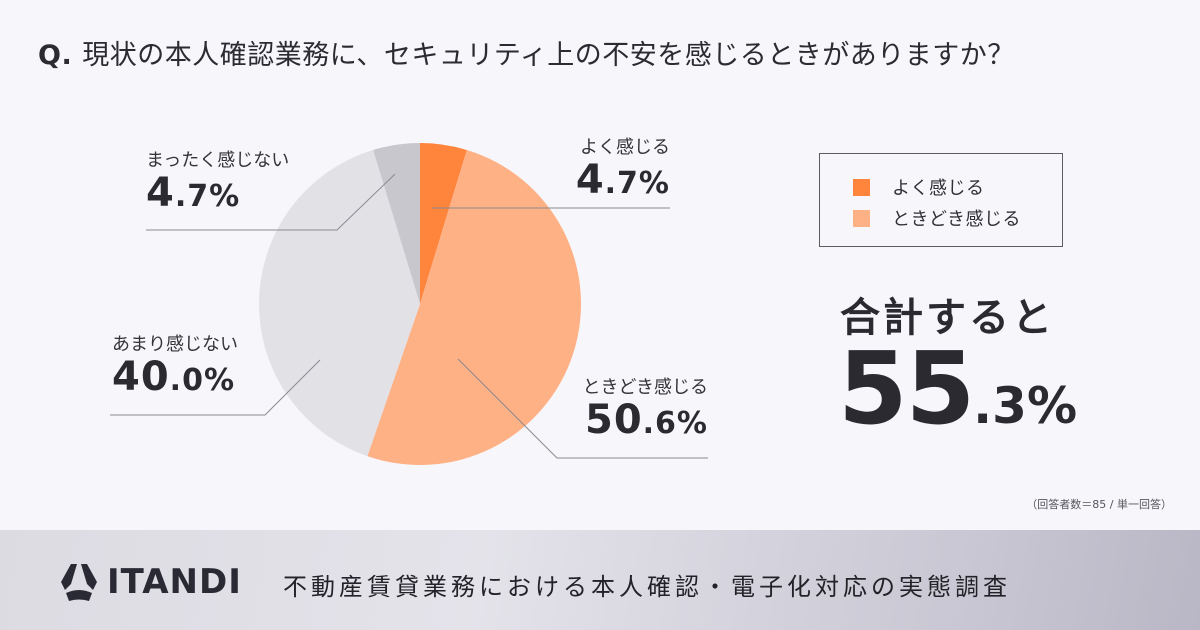 The image size is (1200, 630). What do you see at coordinates (218, 160) in the screenshot?
I see `label-never-name: まったく感じない` at bounding box center [218, 160].